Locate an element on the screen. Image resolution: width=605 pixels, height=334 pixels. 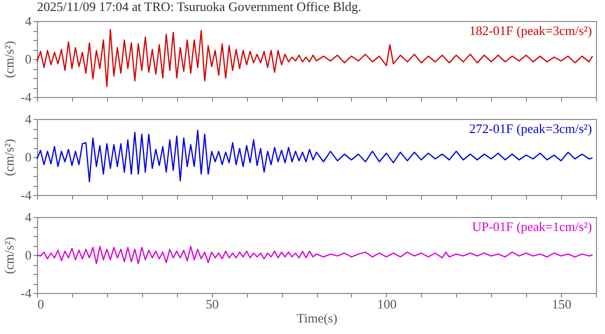
series-label: 272-01F (peak=3cm/s²) is located at coordinates (530, 128).